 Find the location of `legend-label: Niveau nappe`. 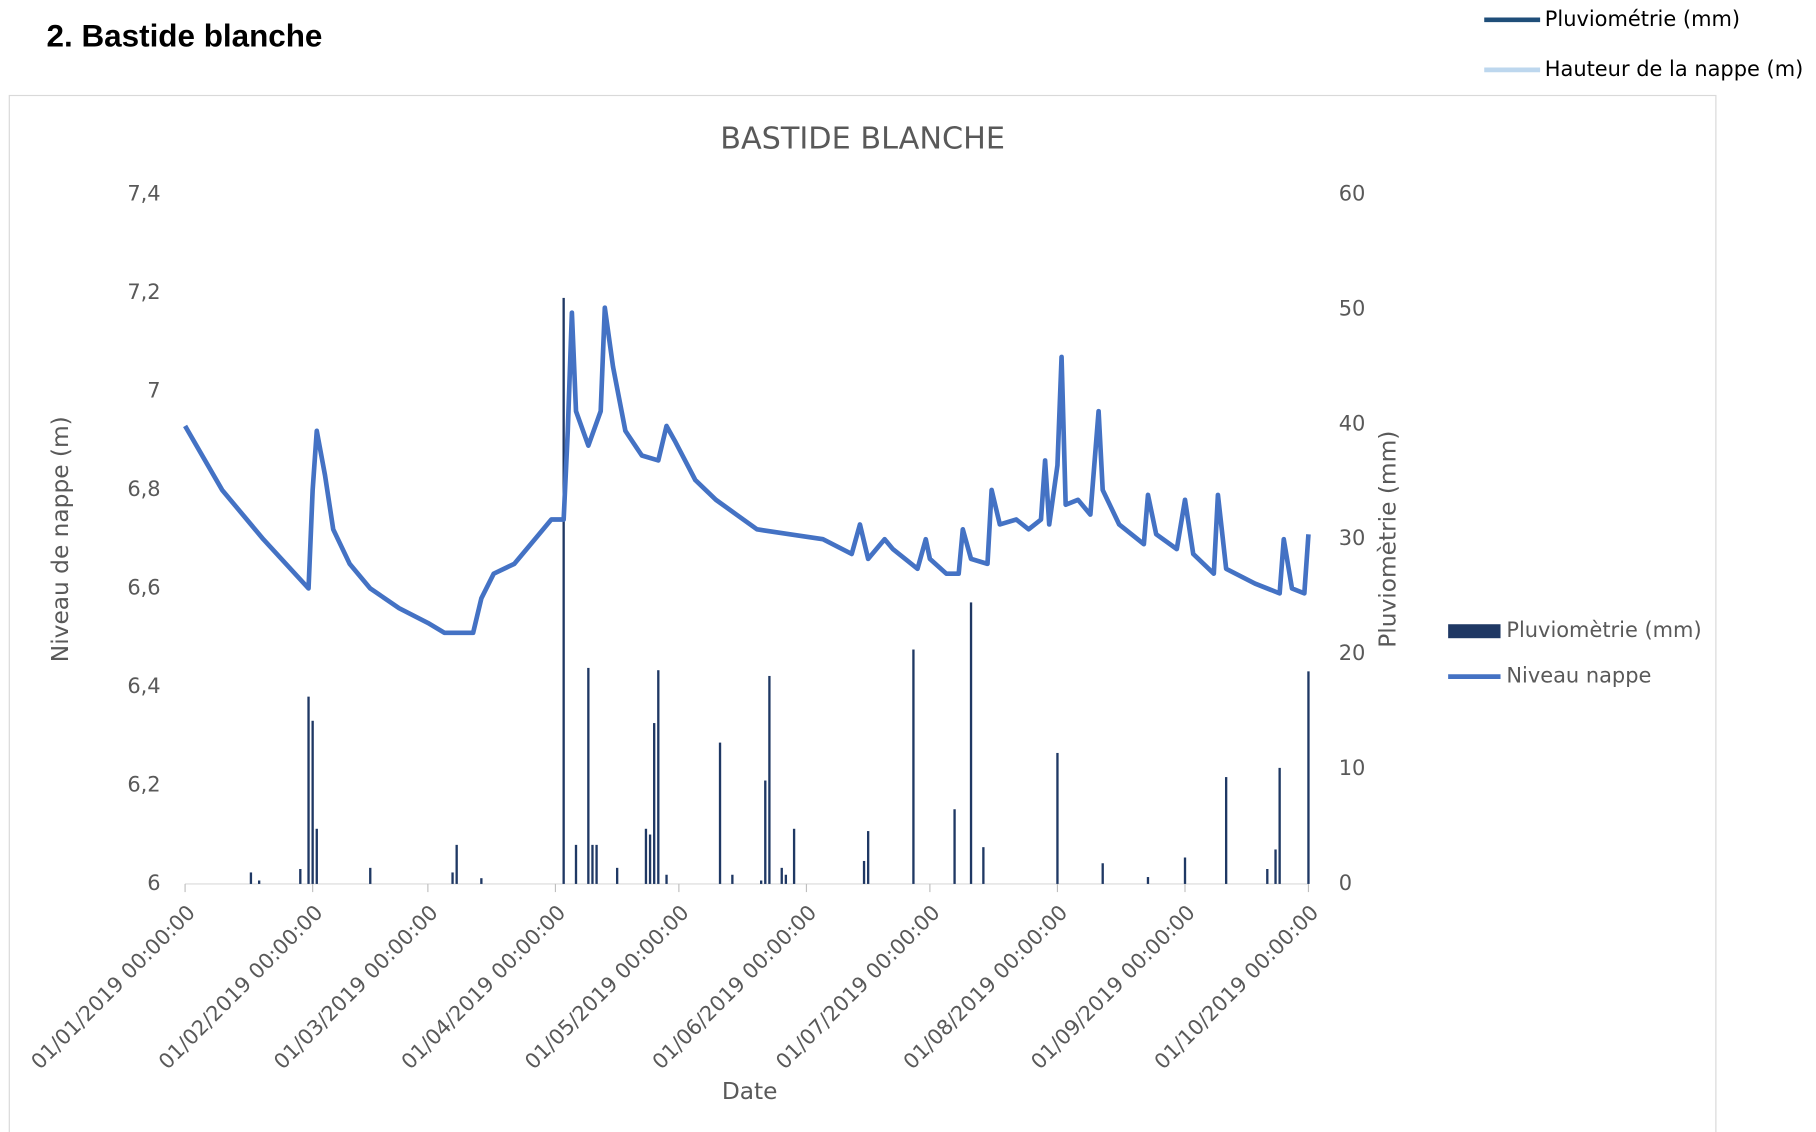

legend-label: Niveau nappe is located at coordinates (1578, 676).